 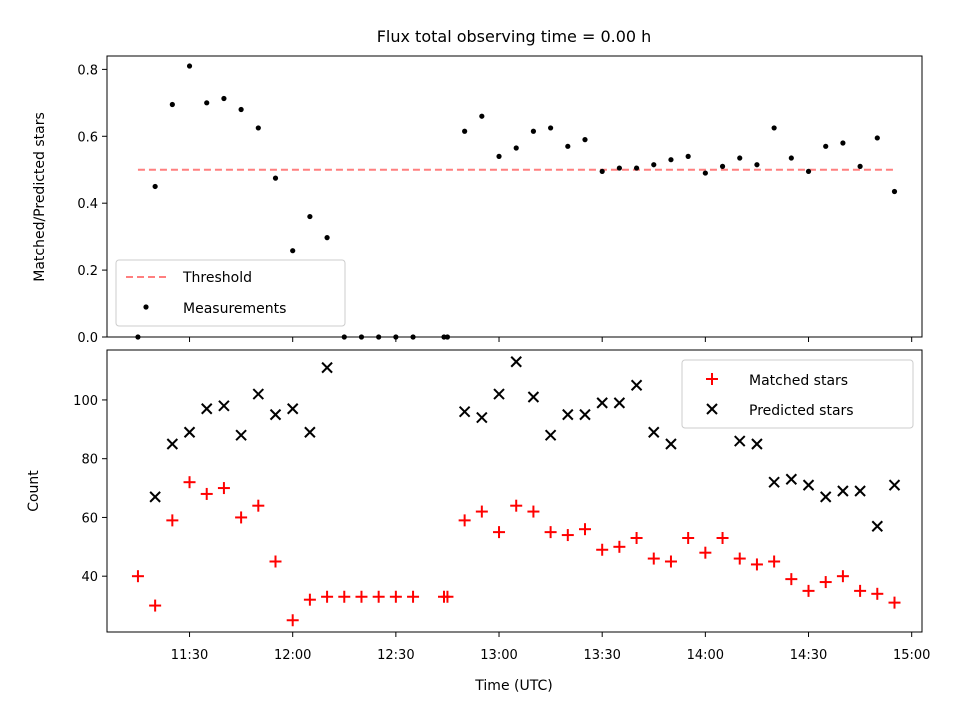 What do you see at coordinates (797, 394) in the screenshot?
I see `bottom-legend: Matched stars Predicted stars` at bounding box center [797, 394].